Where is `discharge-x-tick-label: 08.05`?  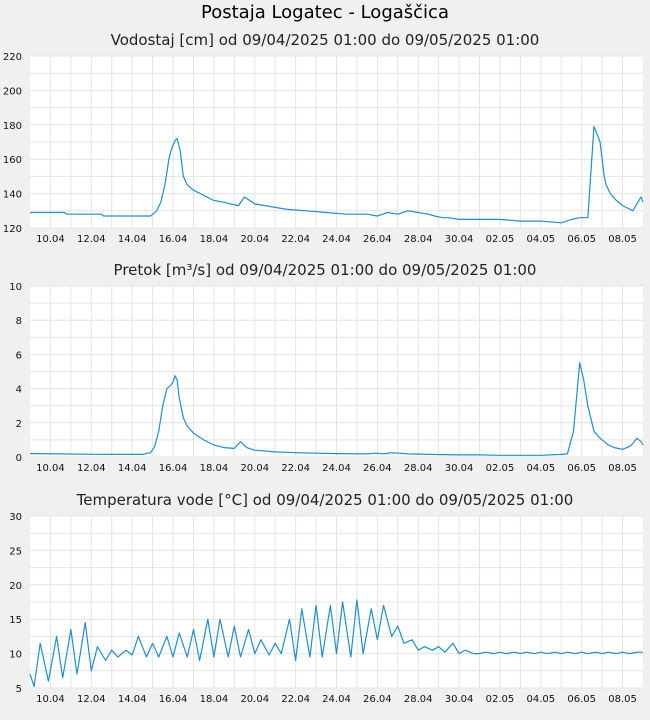 discharge-x-tick-label: 08.05 is located at coordinates (622, 468).